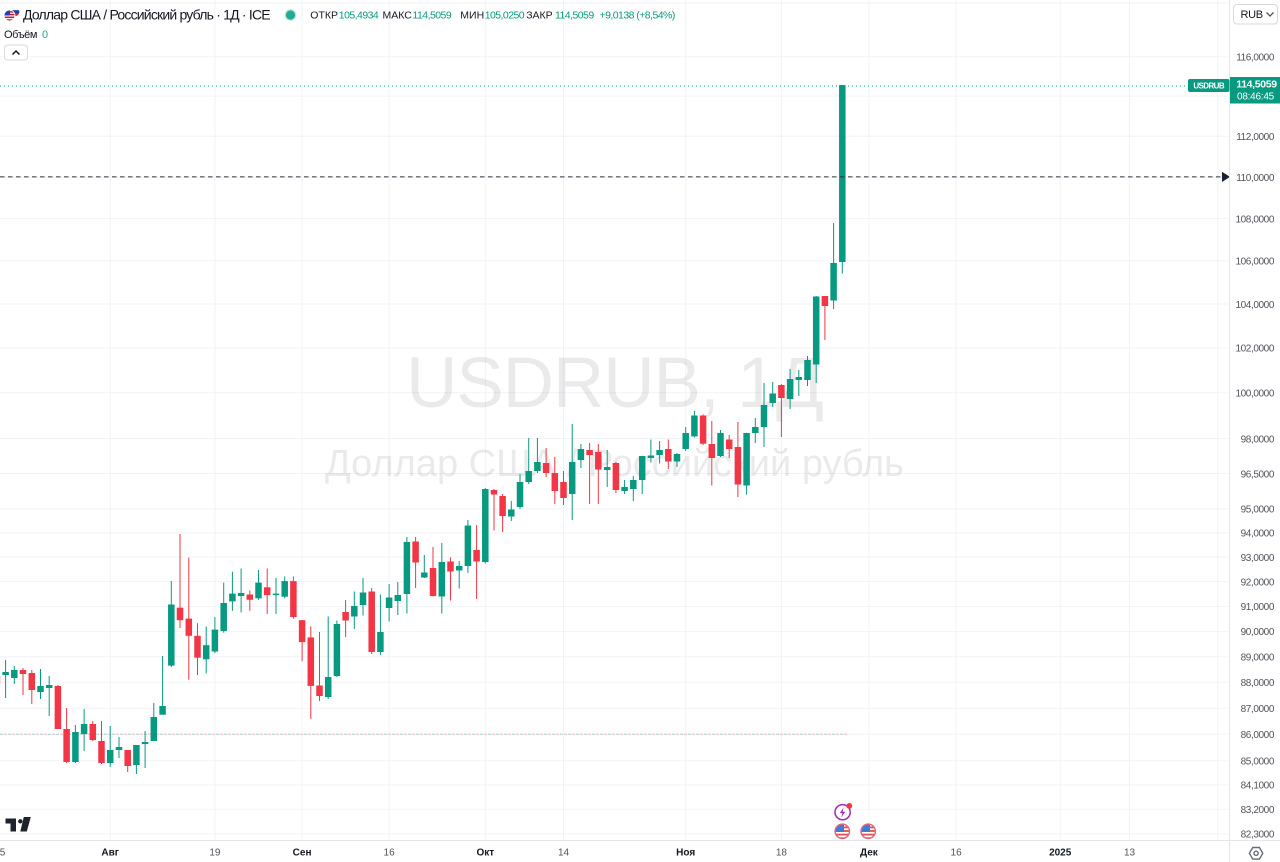 The image size is (1280, 862). I want to click on svg-text: 102,0000, so click(1254, 349).